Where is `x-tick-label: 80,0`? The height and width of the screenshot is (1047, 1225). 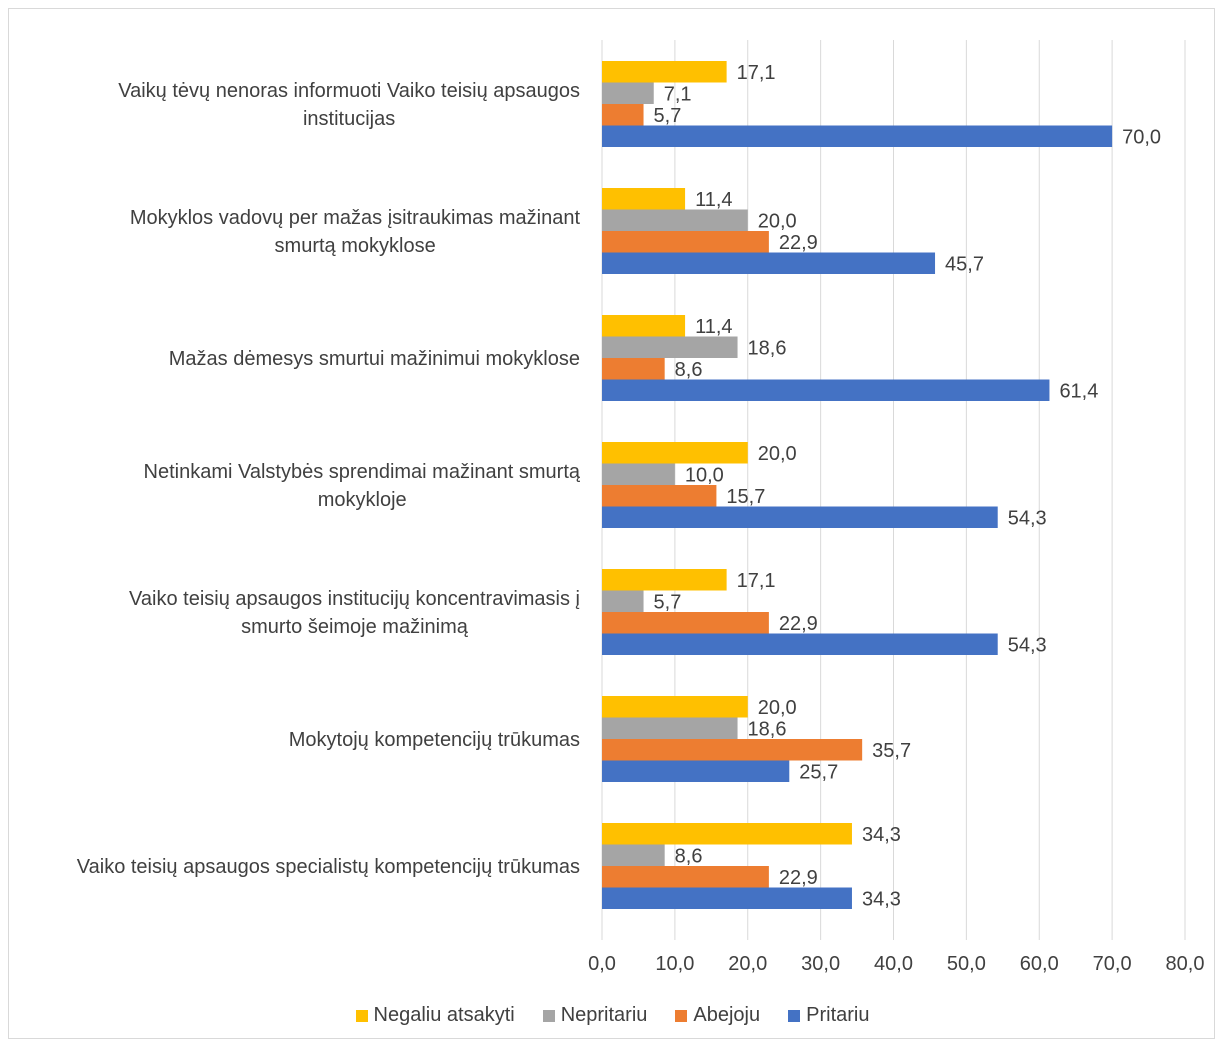 x-tick-label: 80,0 is located at coordinates (1185, 964).